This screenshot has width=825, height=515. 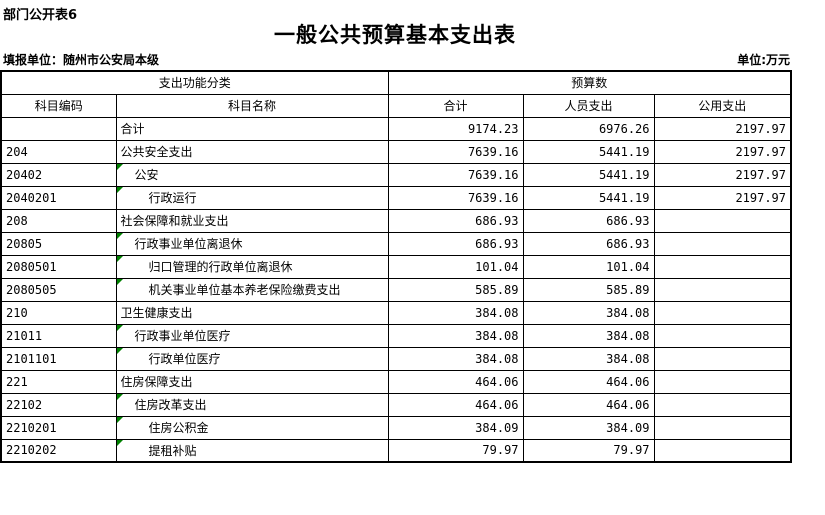 I want to click on subject-name-cell: 住房公积金, so click(x=252, y=427).